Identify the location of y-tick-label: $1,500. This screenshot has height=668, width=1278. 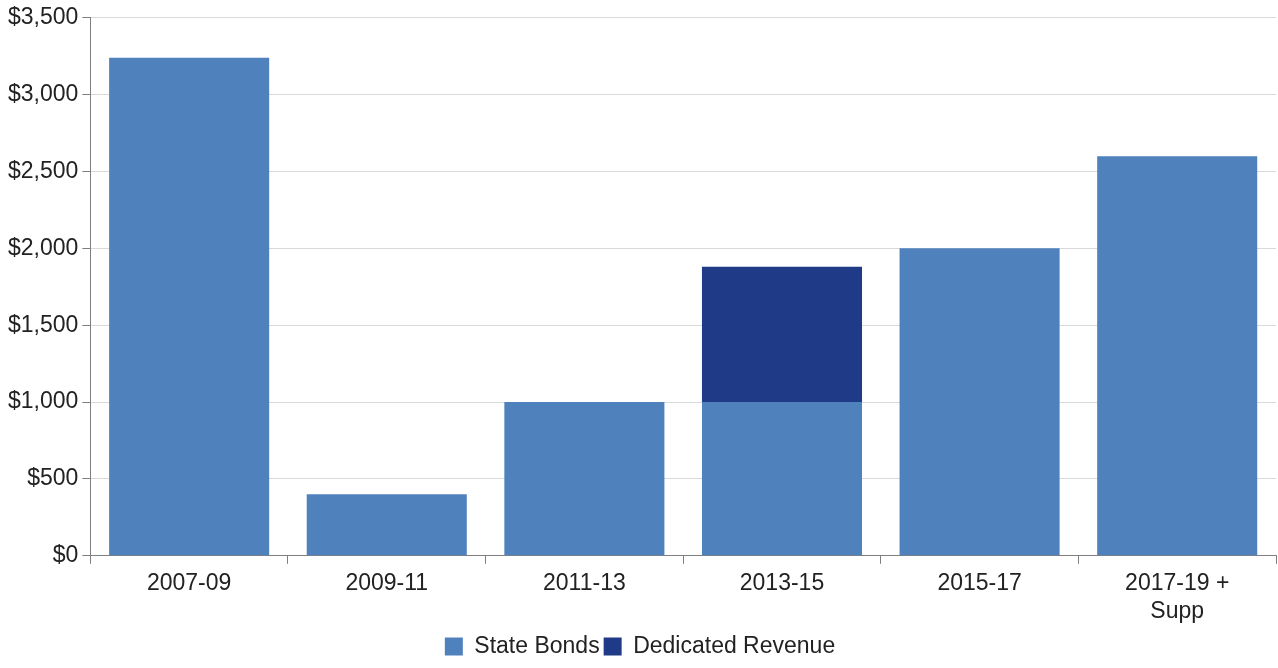
(43, 323).